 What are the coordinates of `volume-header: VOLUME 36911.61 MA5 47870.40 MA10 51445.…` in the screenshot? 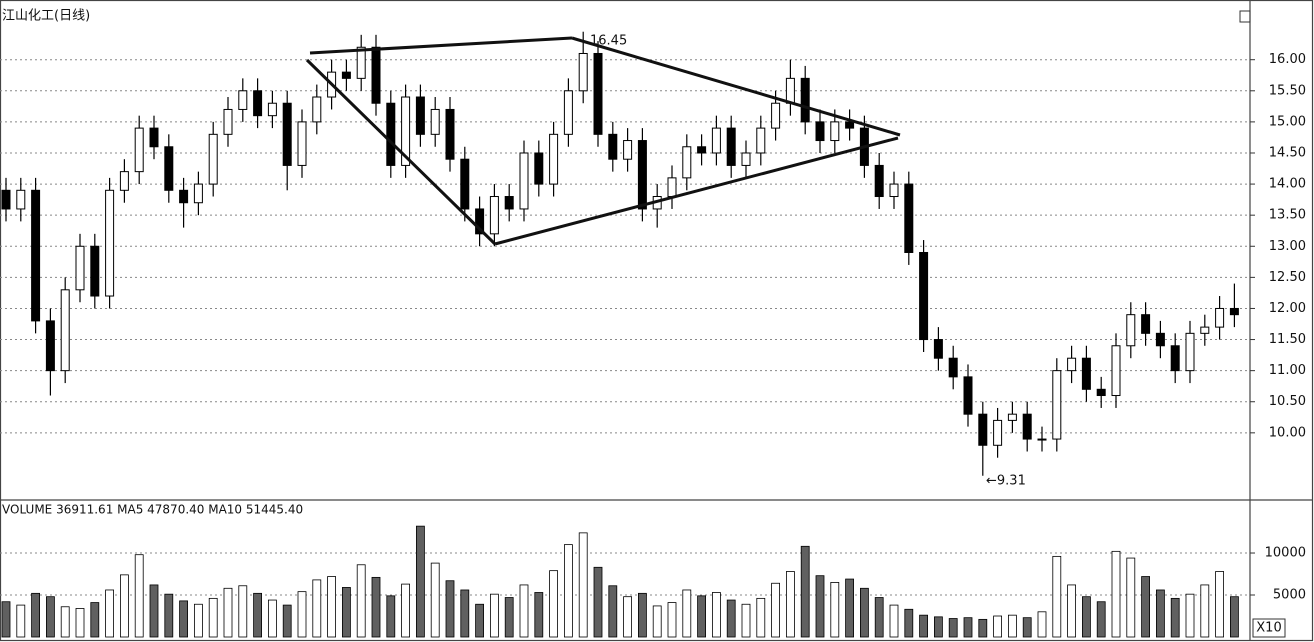 It's located at (152, 510).